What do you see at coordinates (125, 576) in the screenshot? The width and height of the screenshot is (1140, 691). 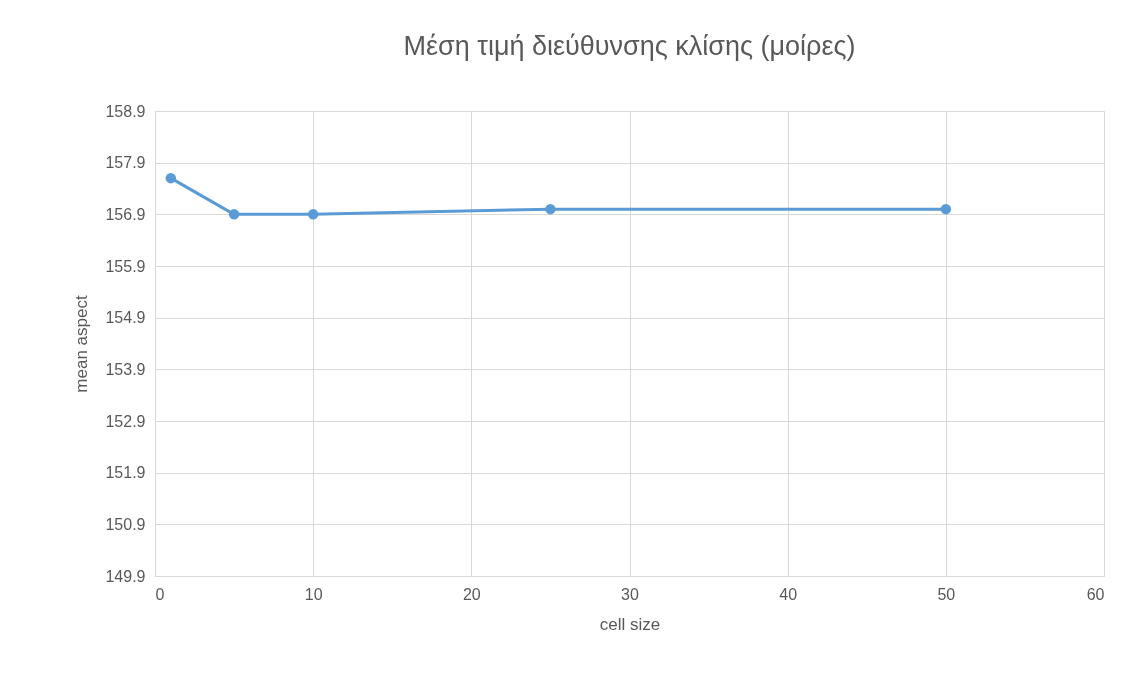 I see `y-tick-label: 149.9` at bounding box center [125, 576].